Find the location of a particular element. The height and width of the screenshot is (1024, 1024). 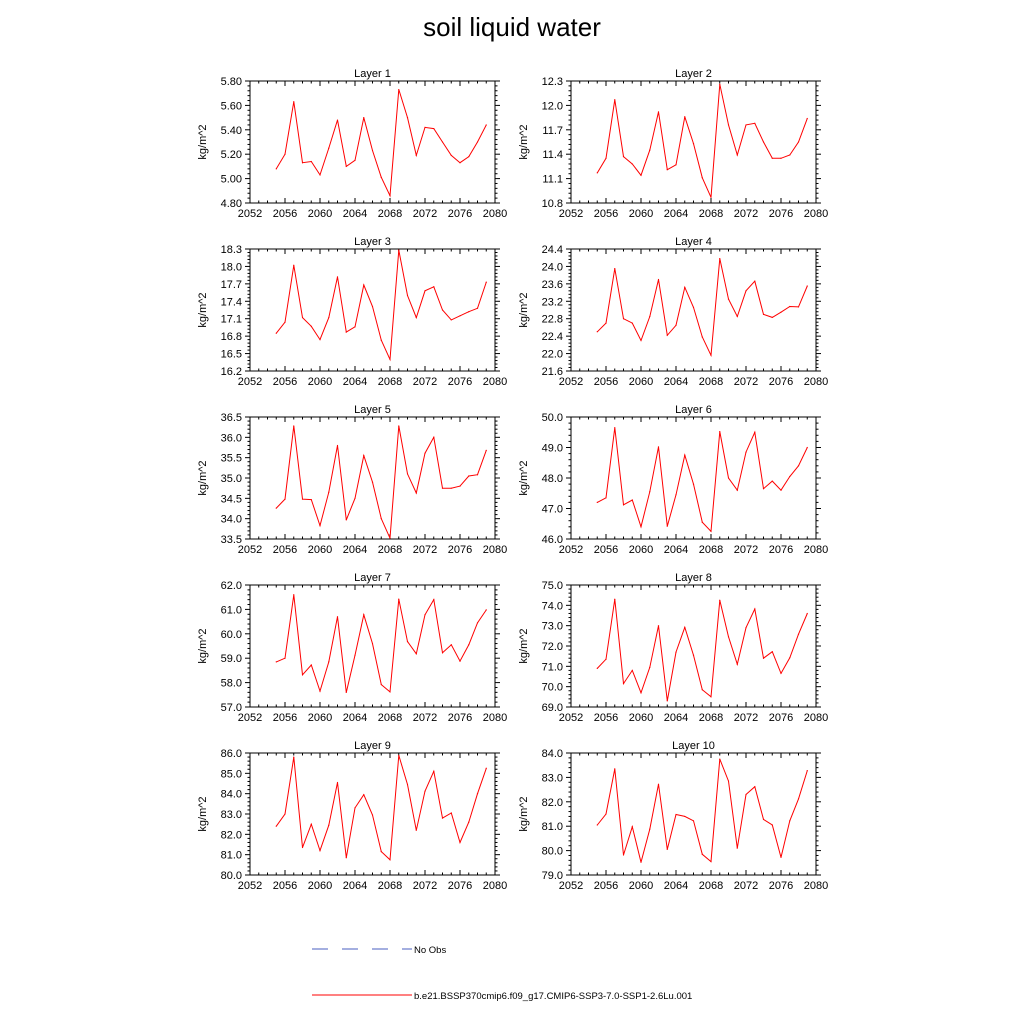

y-tick-label: 36.0 is located at coordinates (231, 438).